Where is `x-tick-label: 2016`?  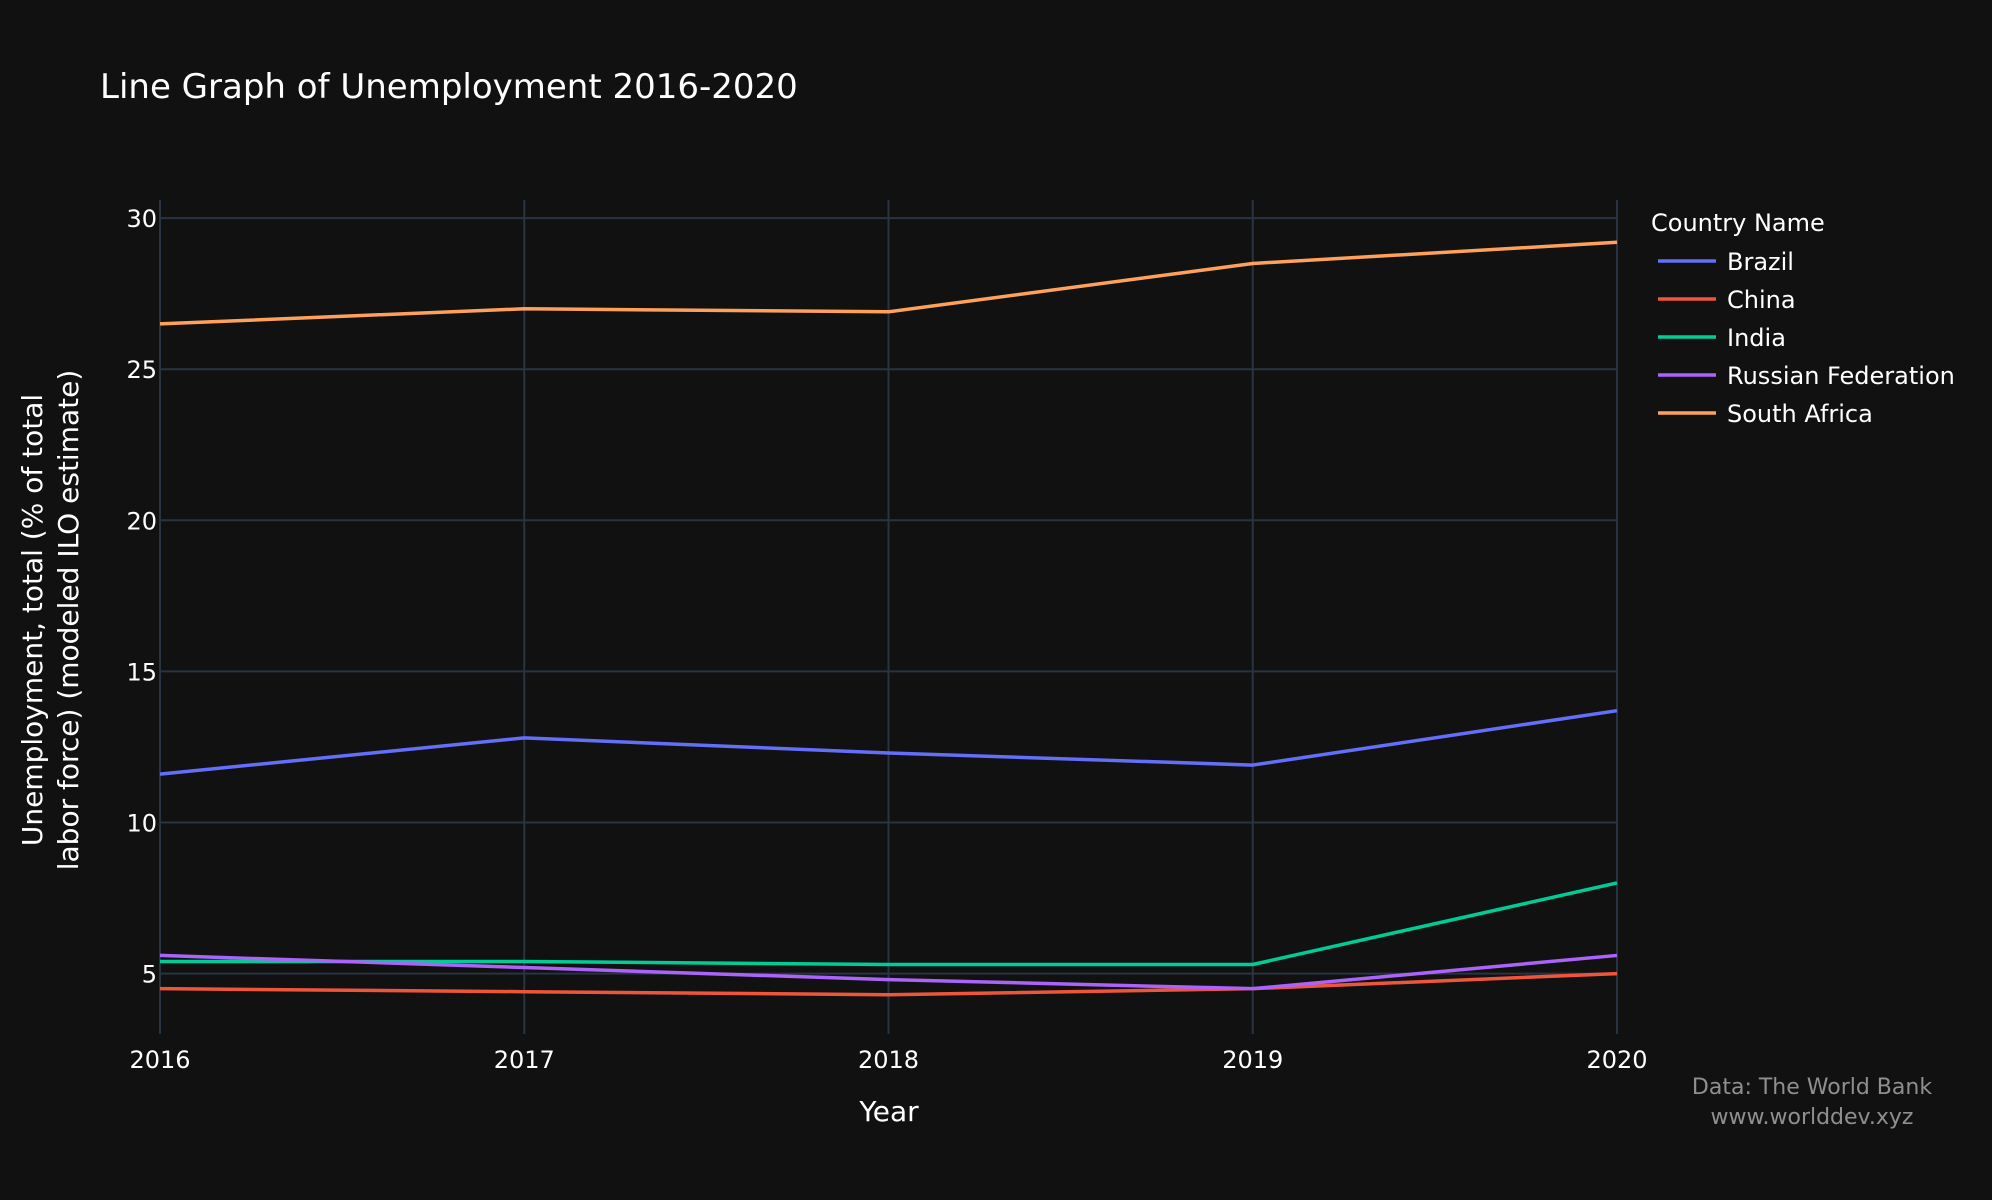
x-tick-label: 2016 is located at coordinates (159, 1060).